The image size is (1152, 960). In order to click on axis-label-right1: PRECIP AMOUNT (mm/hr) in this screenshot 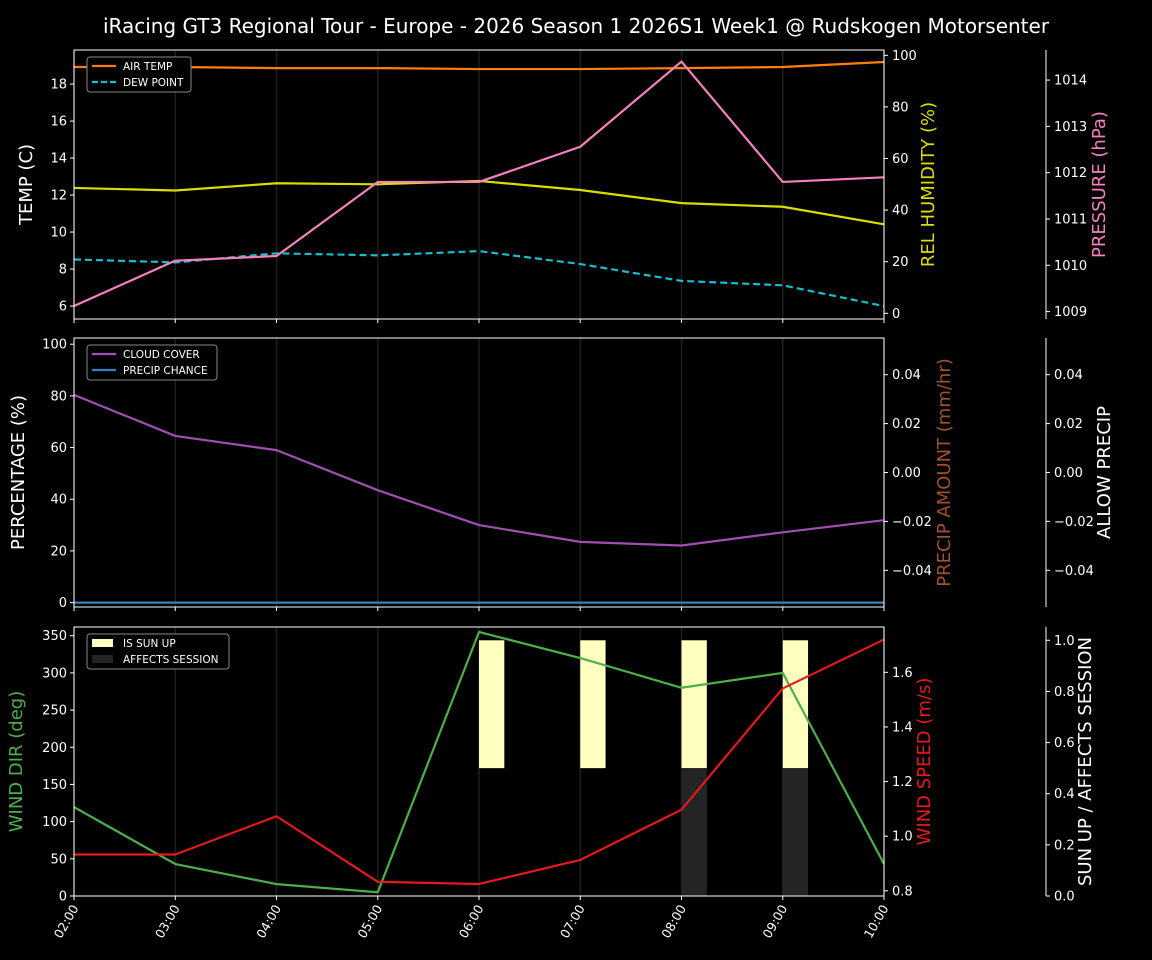, I will do `click(944, 472)`.